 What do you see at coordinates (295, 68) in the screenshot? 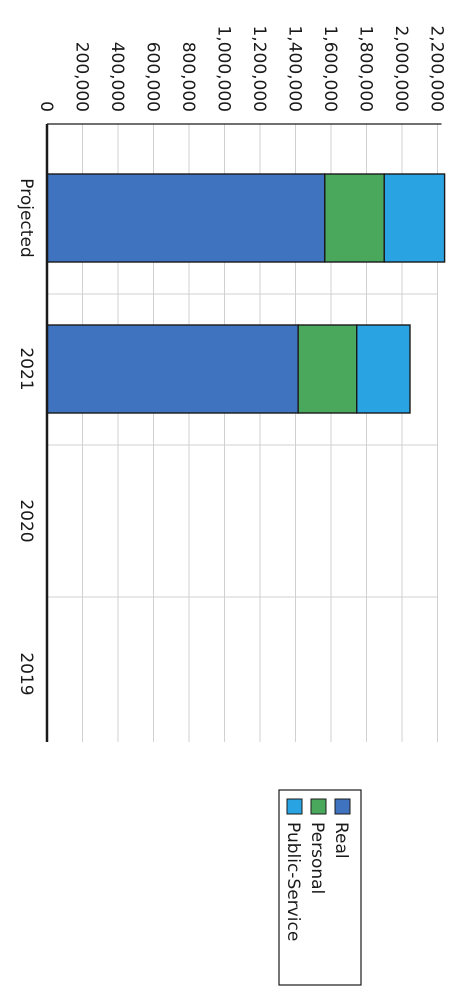
I see `value-tick-label: 1,400,000` at bounding box center [295, 68].